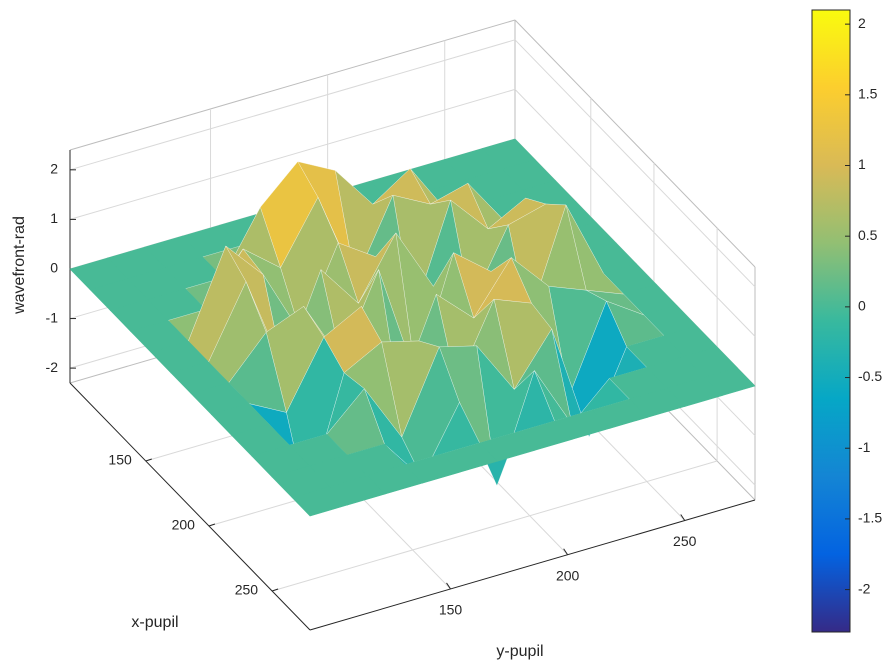 The width and height of the screenshot is (888, 663). I want to click on colorbar-tick-label: 0.5, so click(868, 235).